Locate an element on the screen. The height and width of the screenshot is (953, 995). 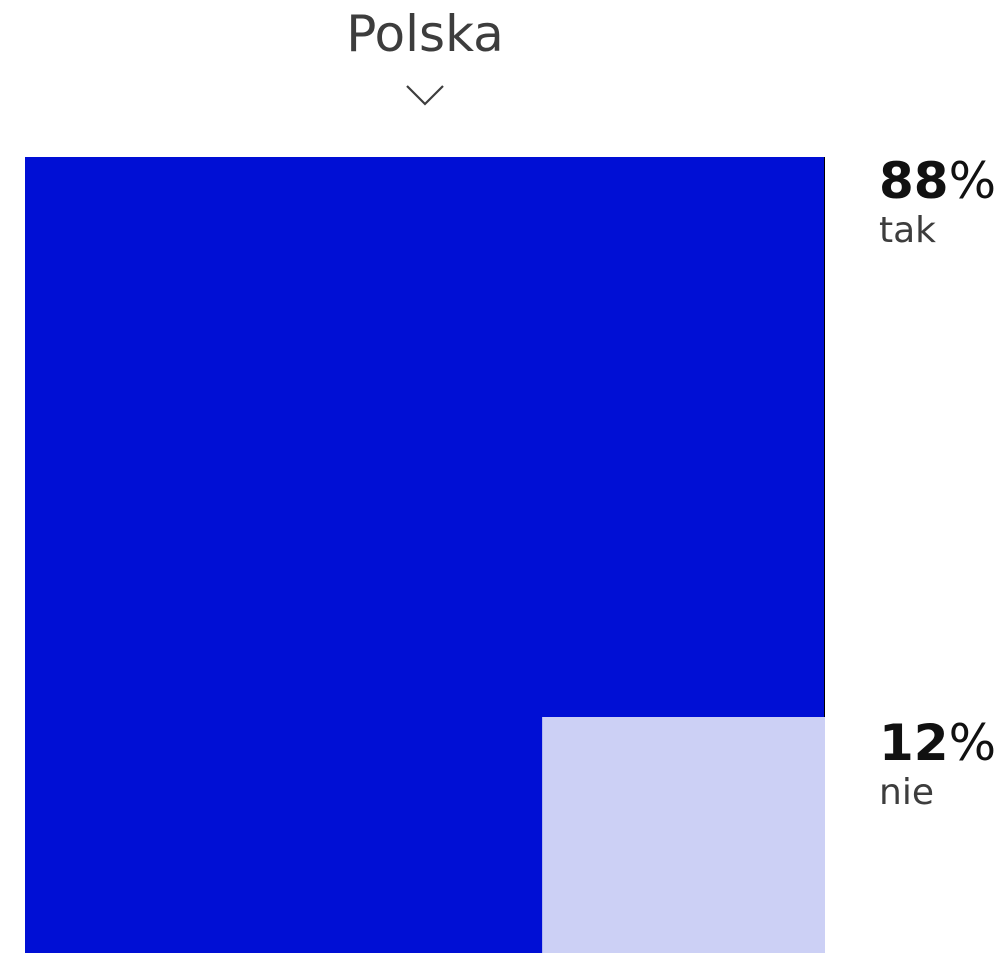
legend-label-tak: tak is located at coordinates (908, 230).